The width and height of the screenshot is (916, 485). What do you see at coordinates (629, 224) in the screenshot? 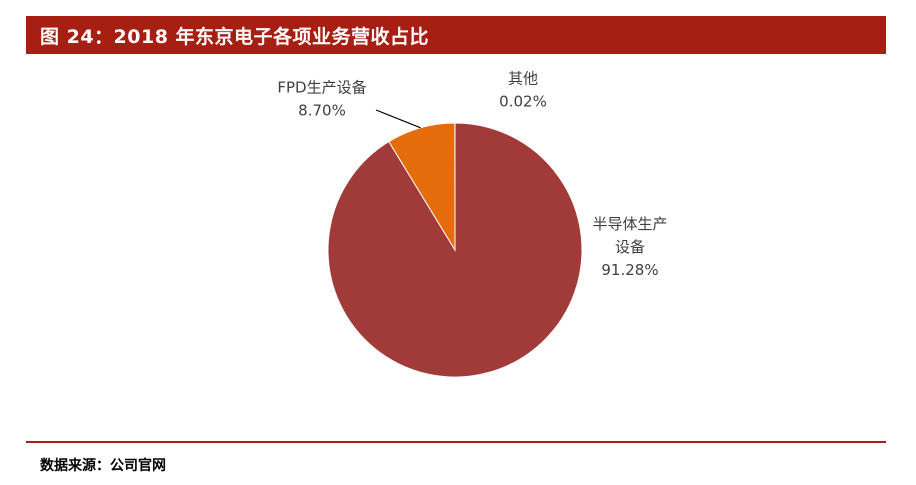
I see `slice-0-name-label: 半导体生产` at bounding box center [629, 224].